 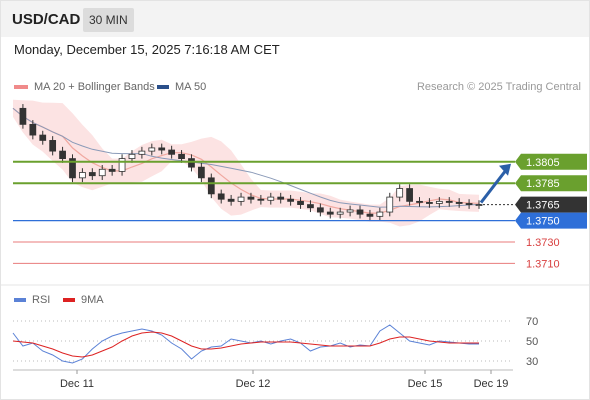 I want to click on legend-rsi: RSI, so click(x=32, y=300).